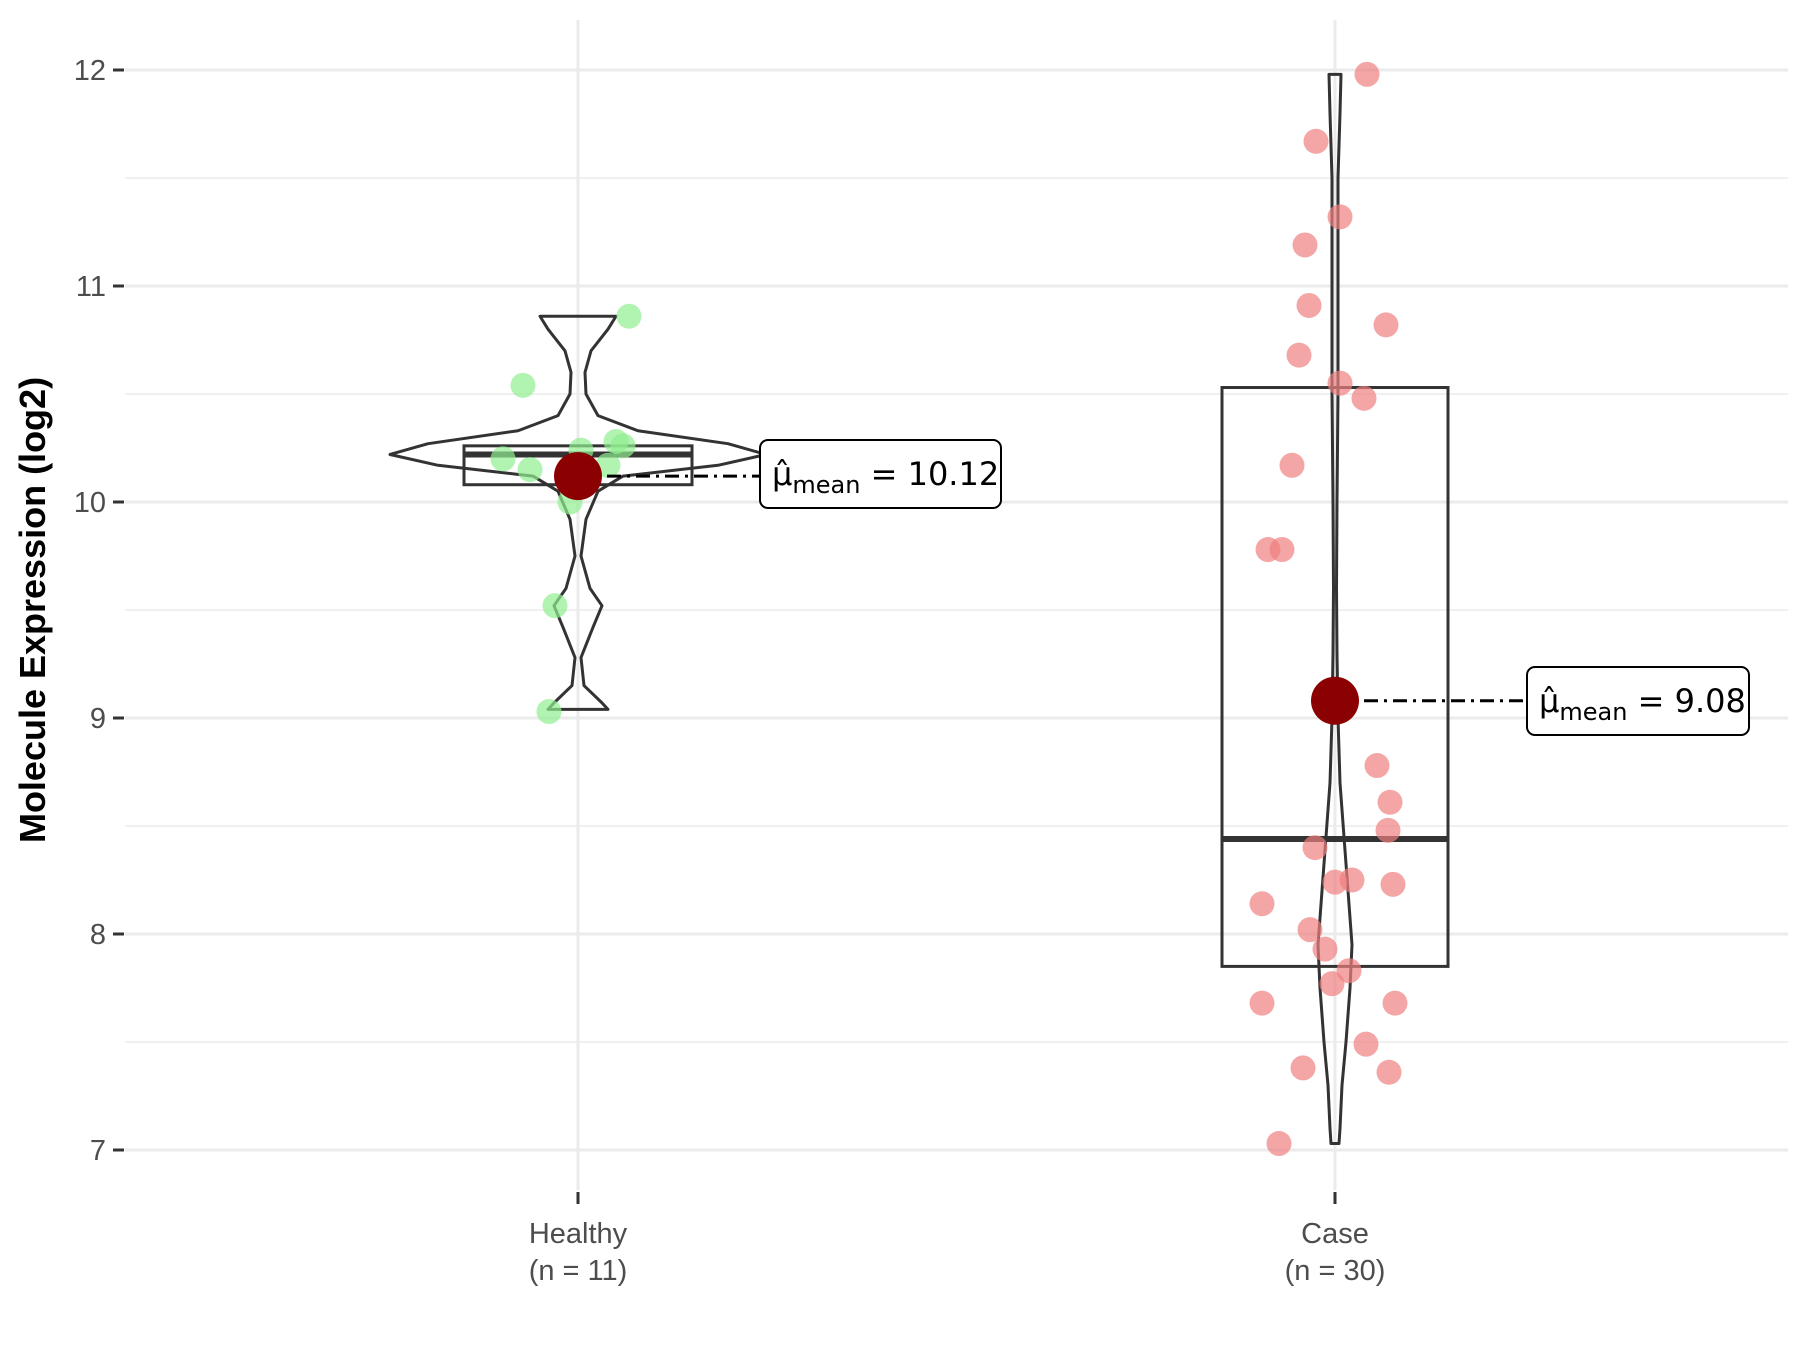 Image resolution: width=1800 pixels, height=1350 pixels. Describe the element at coordinates (98, 935) in the screenshot. I see `y-tick-label: 8` at that location.